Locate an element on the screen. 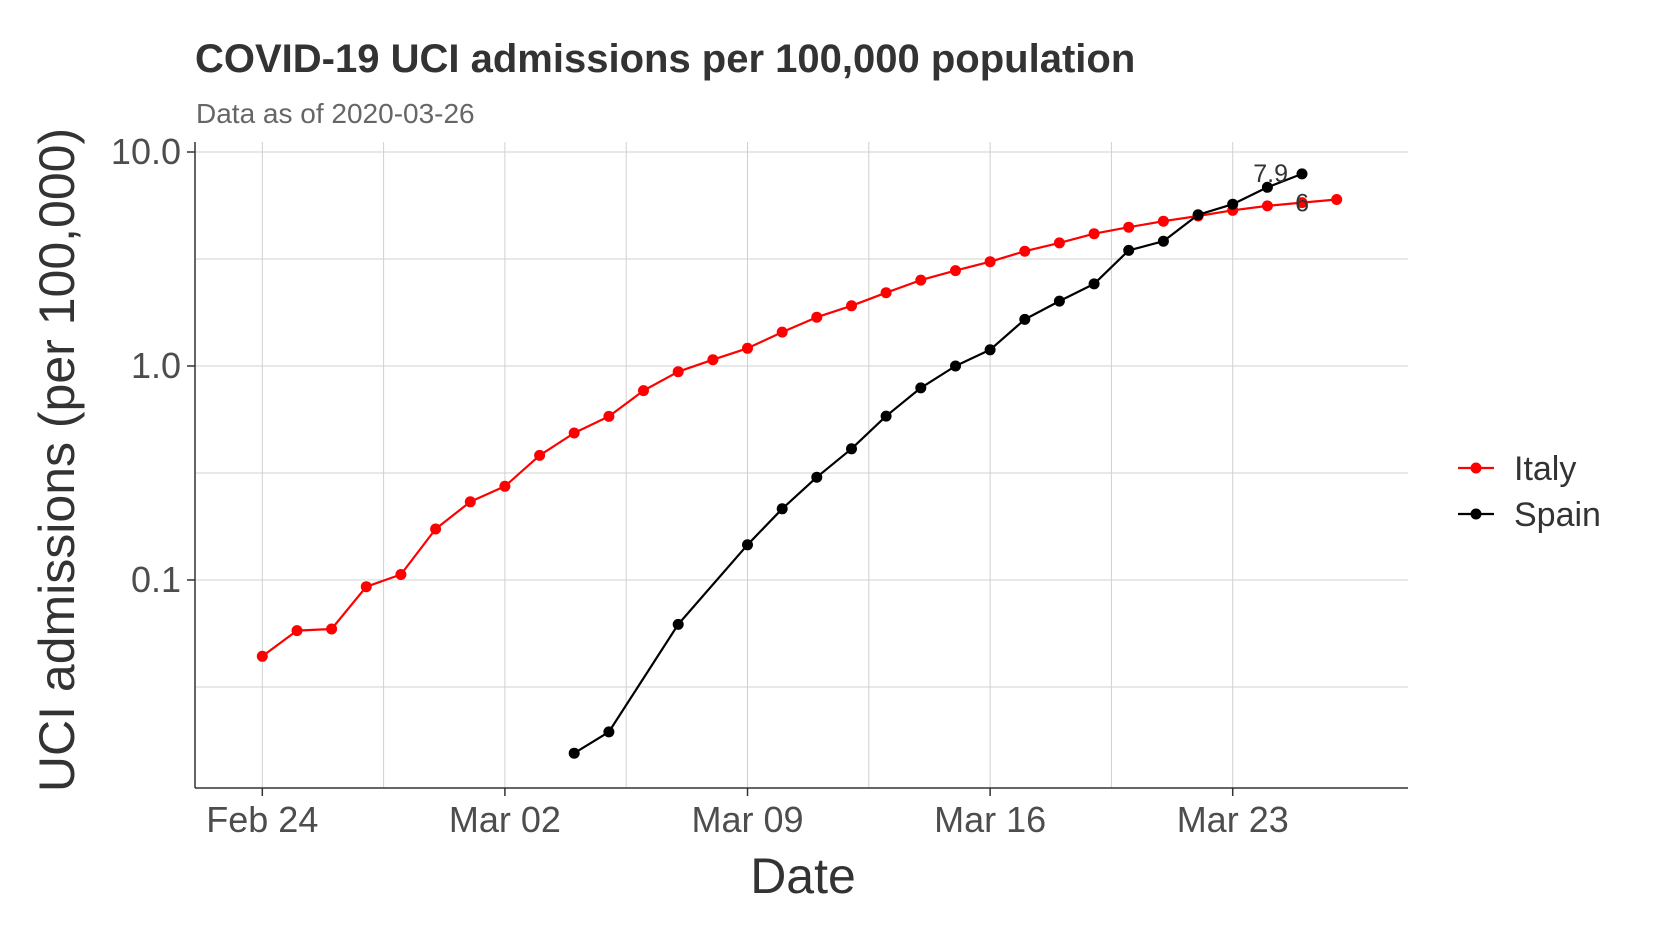 This screenshot has height=933, width=1658. x-tick-label: Mar 09 is located at coordinates (747, 819).